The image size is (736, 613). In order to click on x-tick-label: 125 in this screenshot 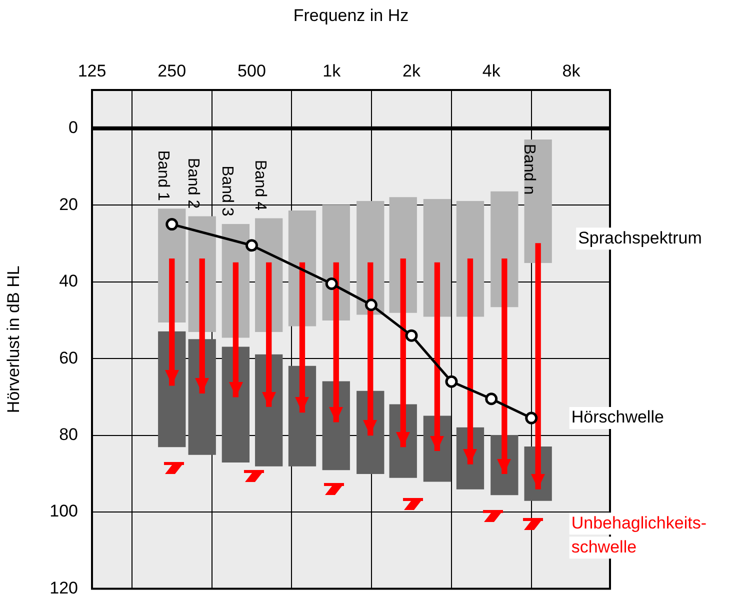, I will do `click(92, 70)`.